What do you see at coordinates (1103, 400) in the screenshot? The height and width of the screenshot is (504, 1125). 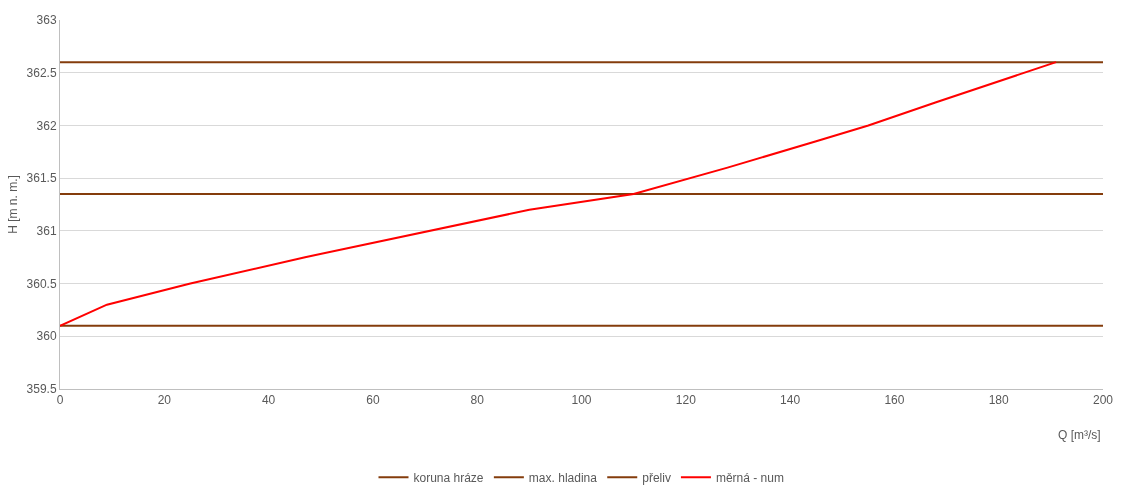 I see `x-tick-label: 200` at bounding box center [1103, 400].